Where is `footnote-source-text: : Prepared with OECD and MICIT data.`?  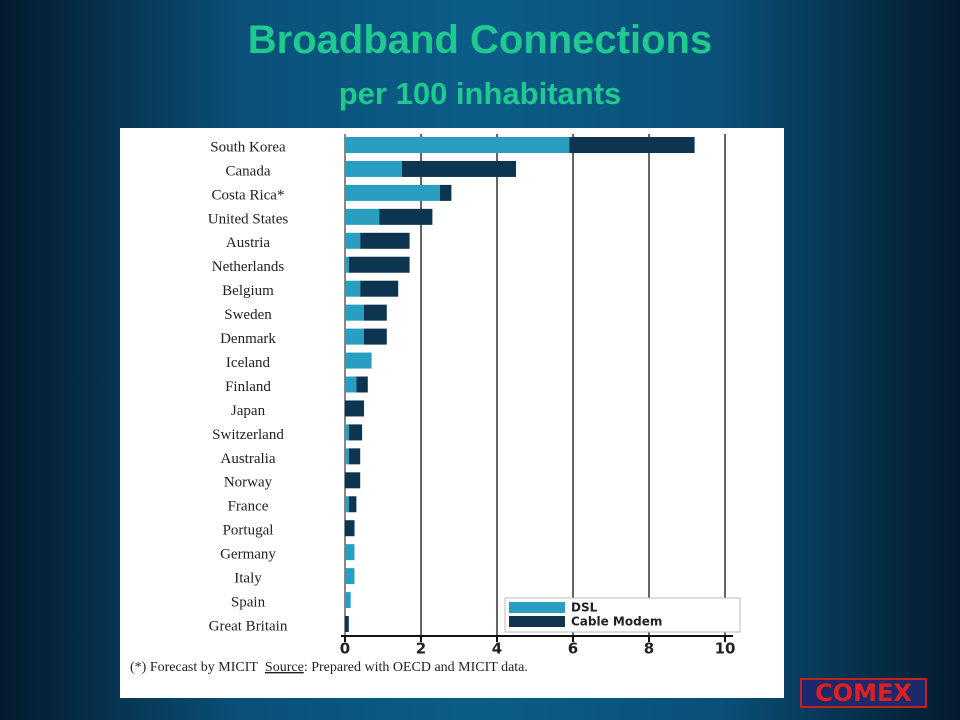
footnote-source-text: : Prepared with OECD and MICIT data. is located at coordinates (416, 667).